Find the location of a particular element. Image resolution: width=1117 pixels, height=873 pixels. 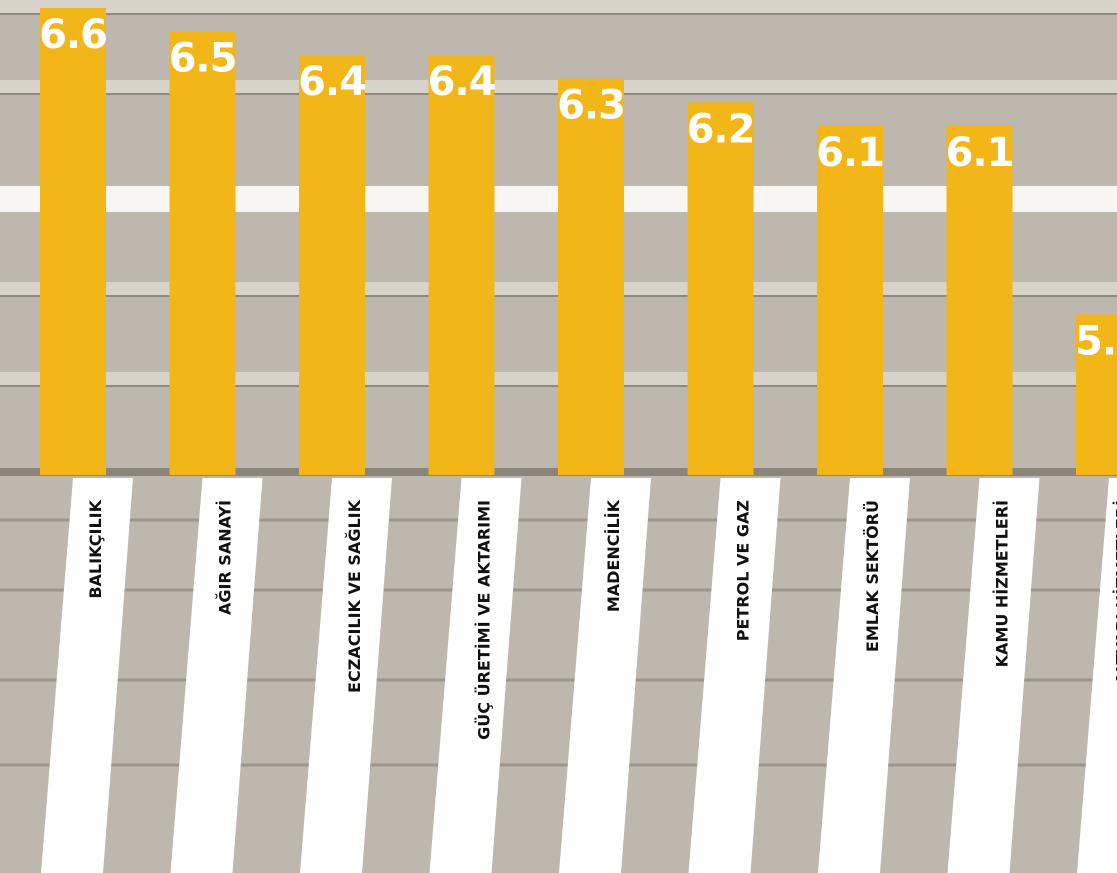

category-label: AĞIR SANAYİ is located at coordinates (225, 557).